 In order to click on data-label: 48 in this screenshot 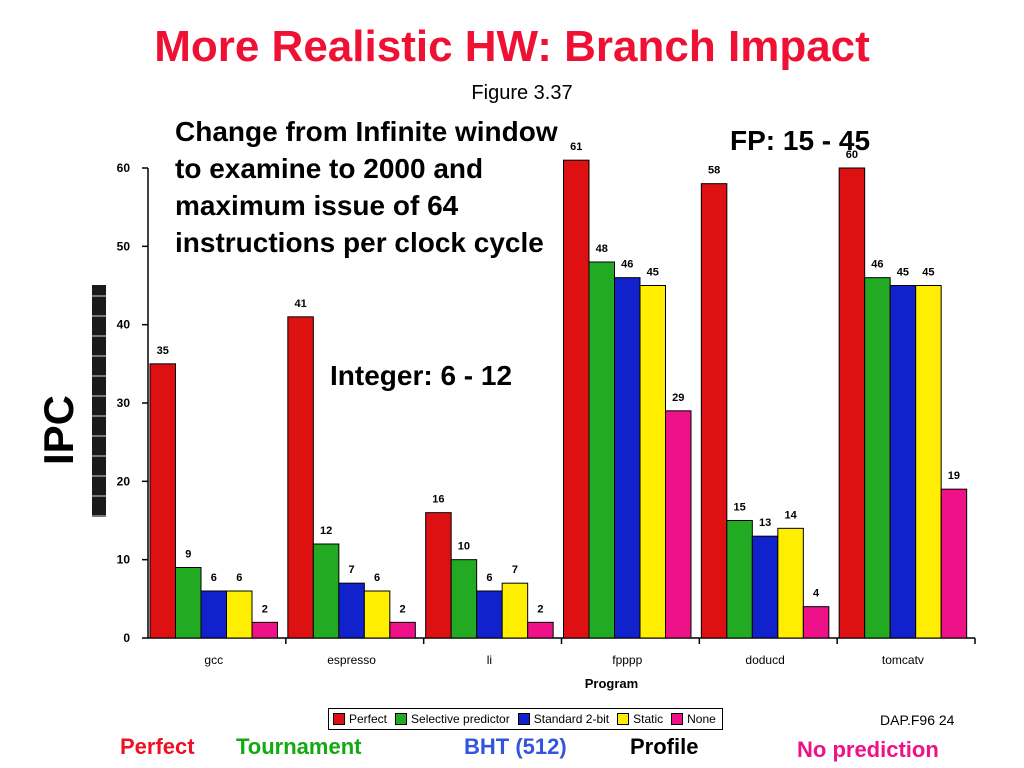, I will do `click(602, 249)`.